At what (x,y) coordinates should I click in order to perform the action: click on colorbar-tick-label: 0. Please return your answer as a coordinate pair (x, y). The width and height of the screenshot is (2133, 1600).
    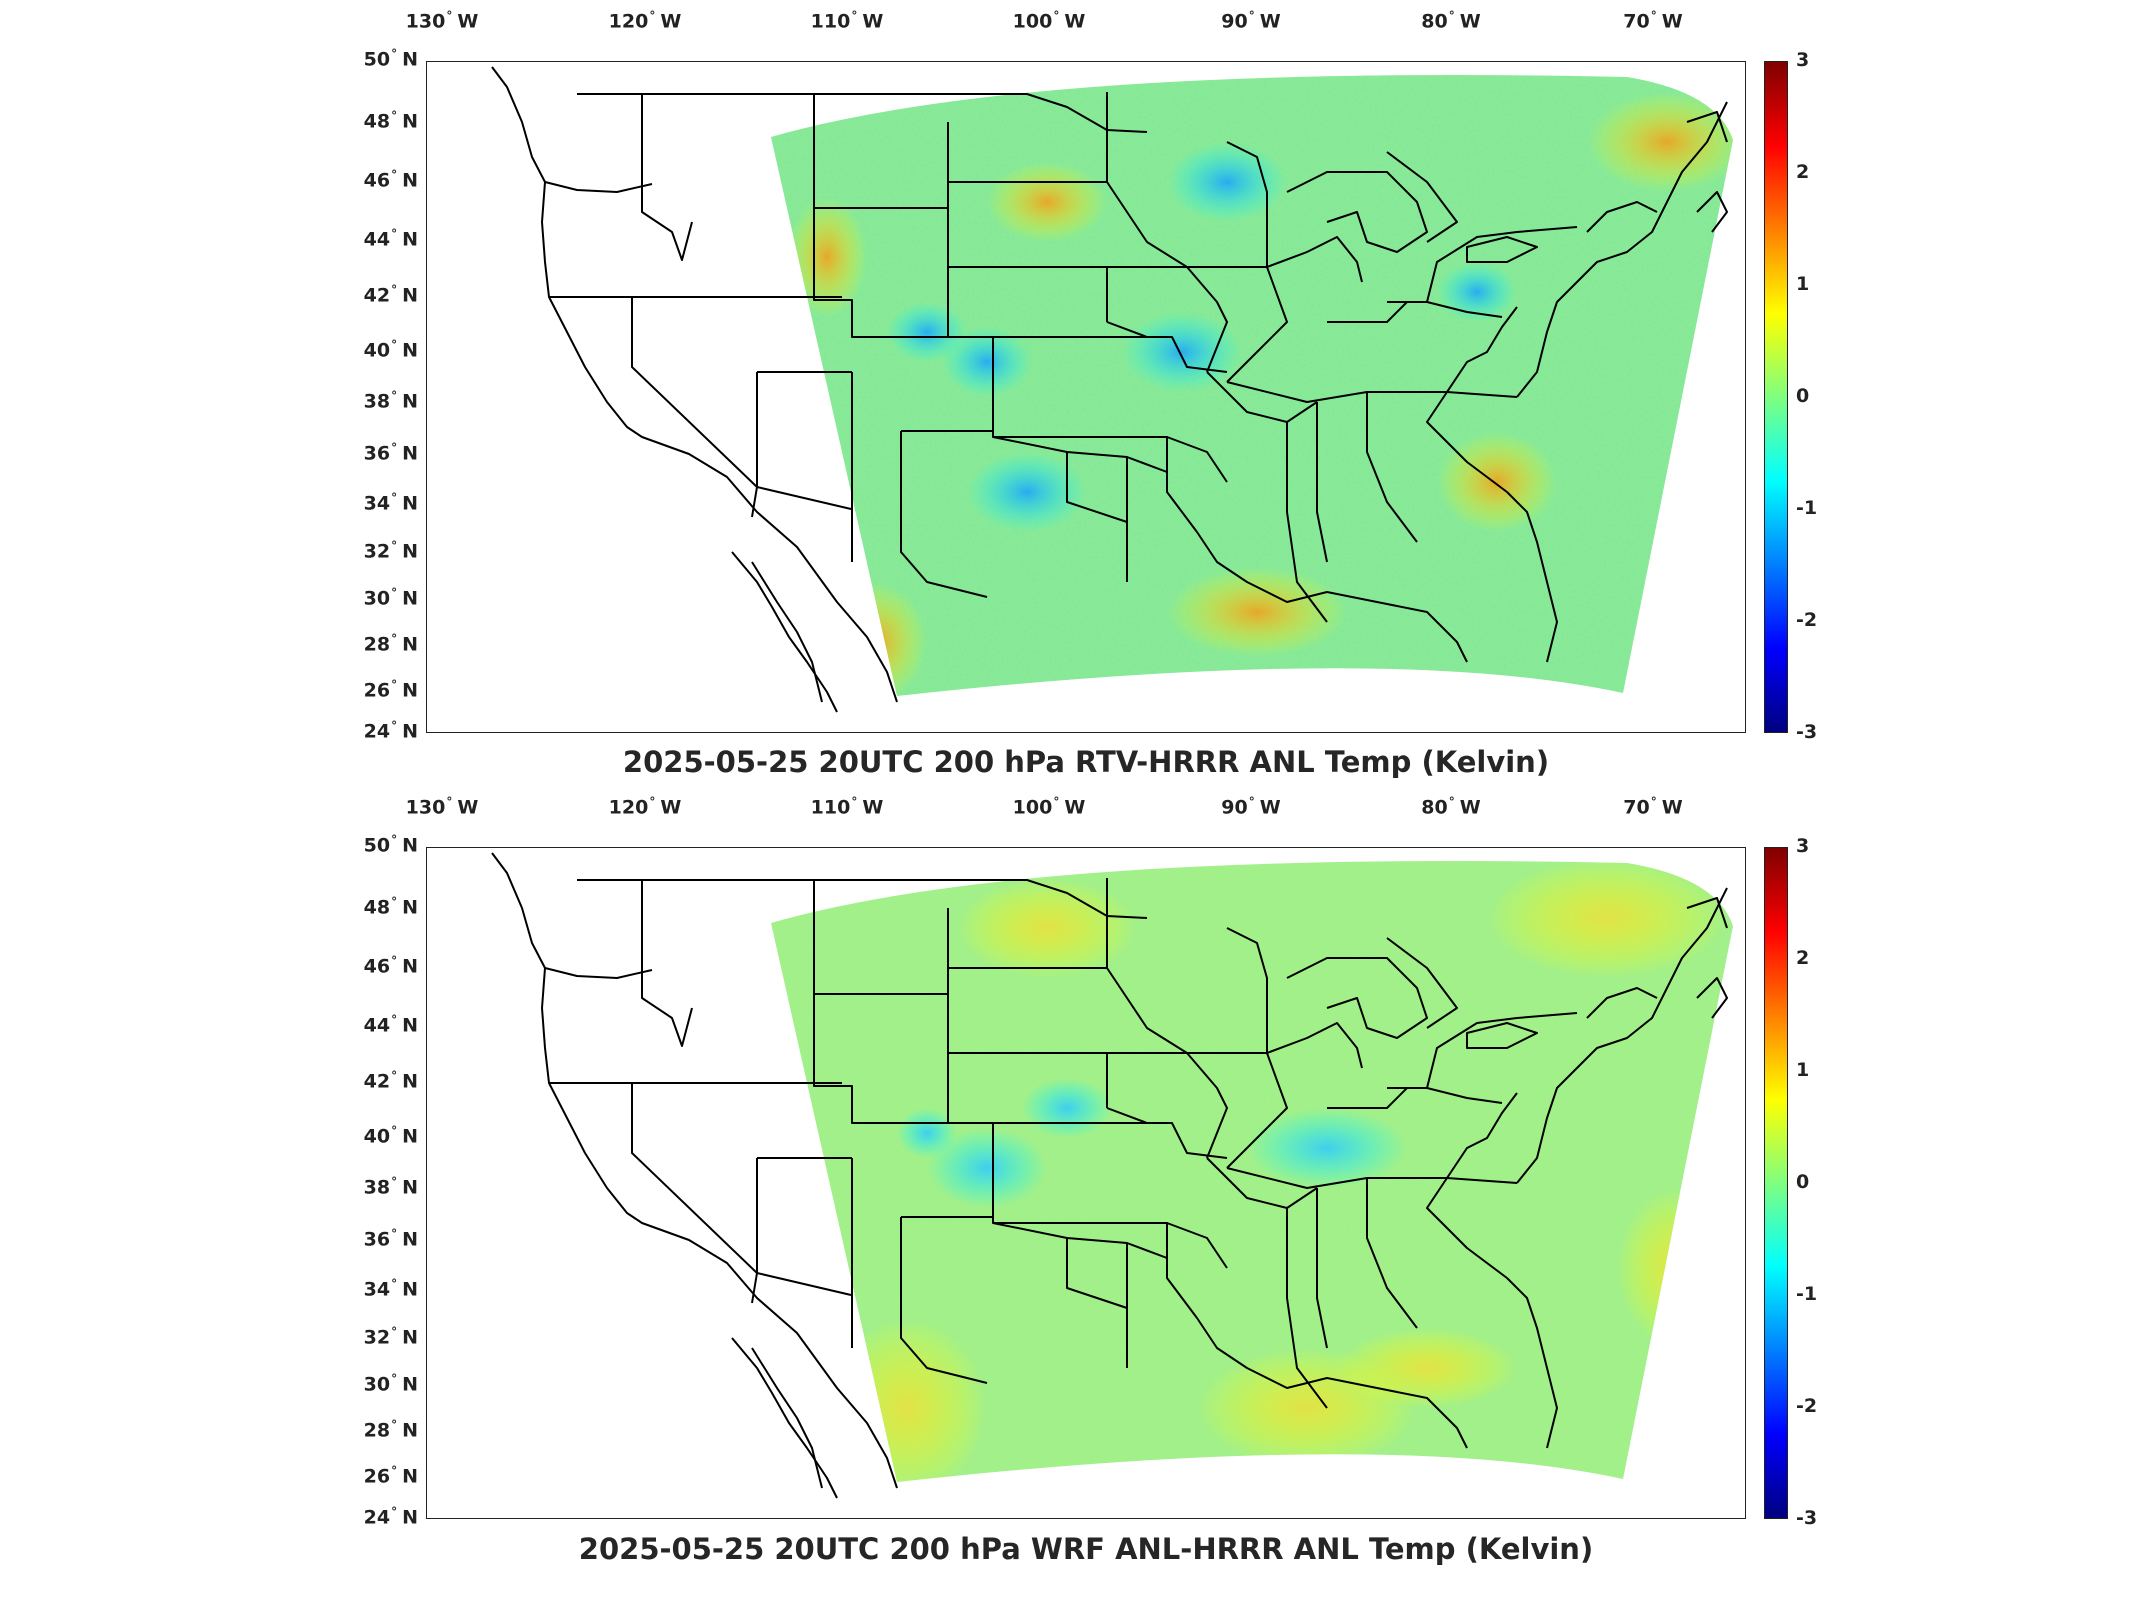
    Looking at the image, I should click on (1803, 1182).